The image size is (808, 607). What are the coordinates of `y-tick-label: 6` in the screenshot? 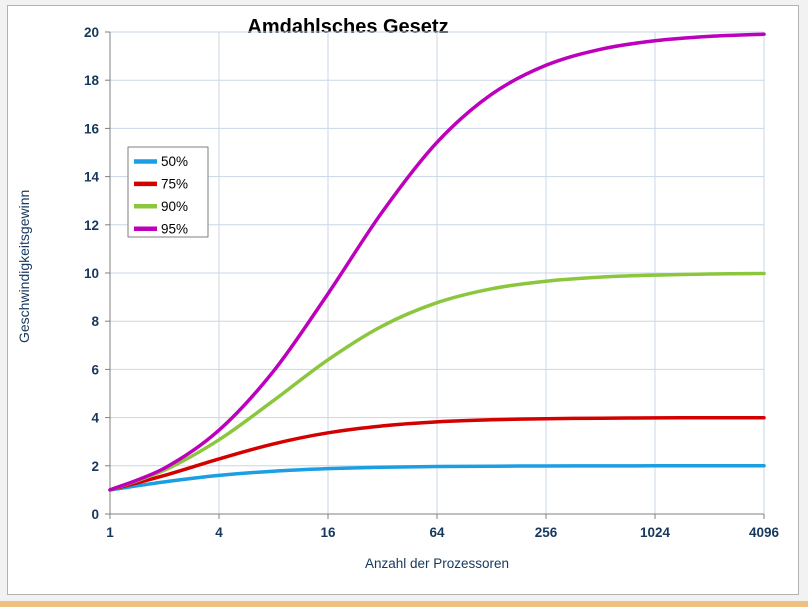 It's located at (95, 369).